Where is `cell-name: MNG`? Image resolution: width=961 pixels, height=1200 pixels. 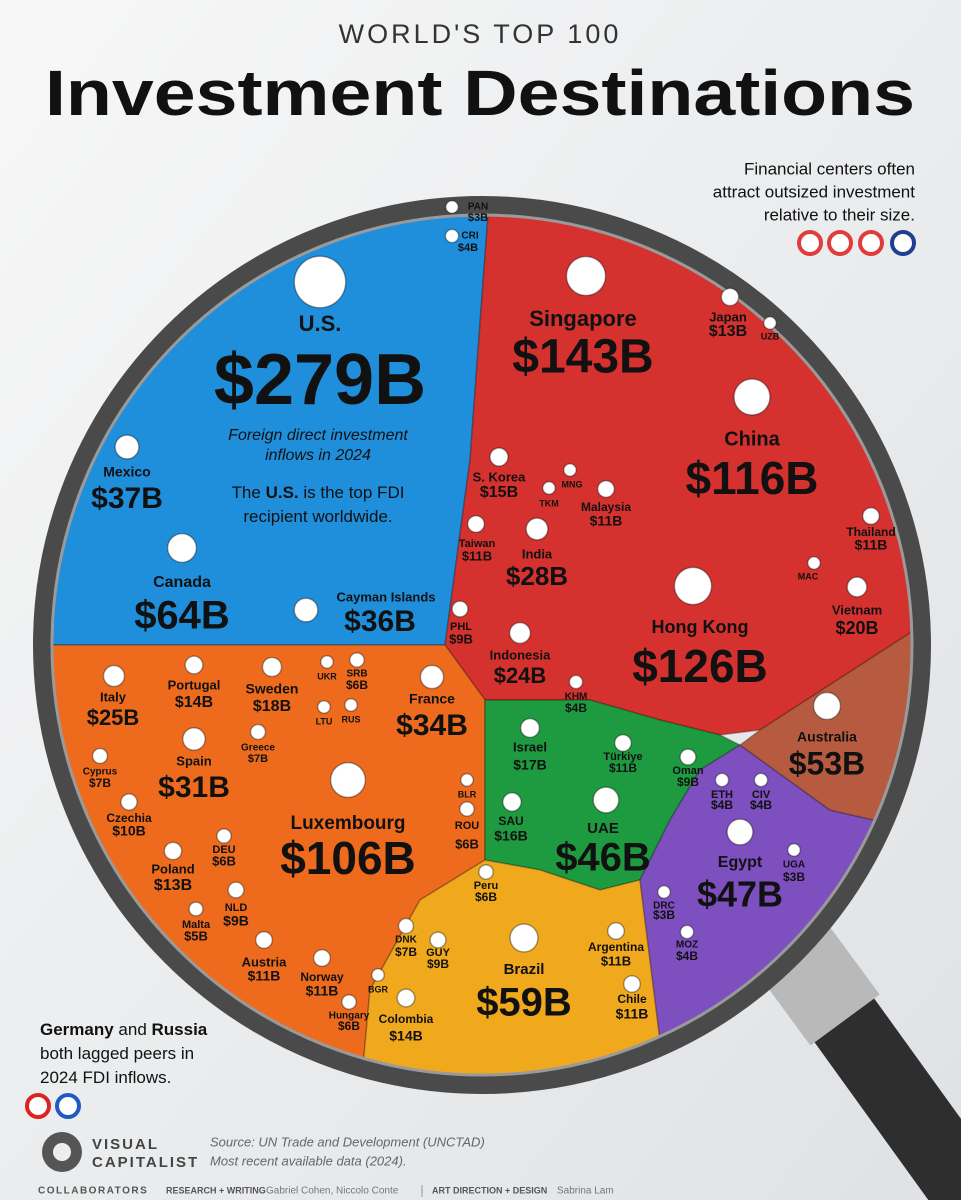 cell-name: MNG is located at coordinates (572, 484).